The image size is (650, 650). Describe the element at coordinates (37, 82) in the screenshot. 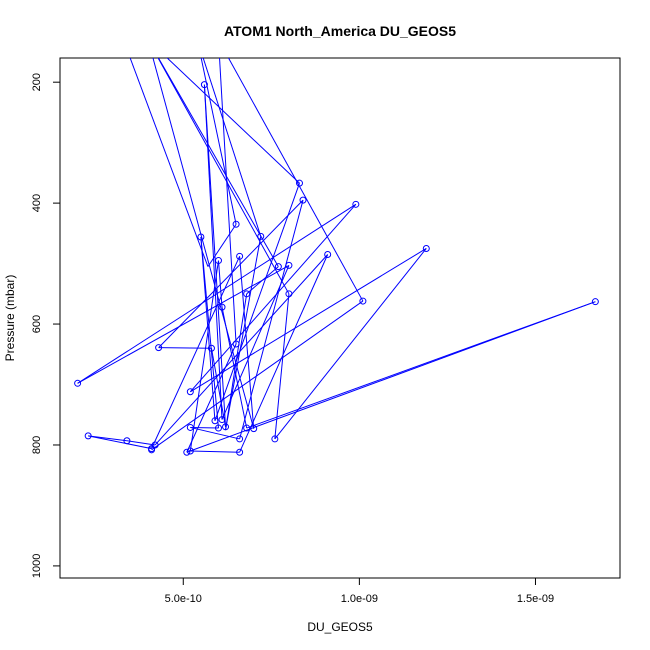

I see `y-tick-label: 200` at that location.